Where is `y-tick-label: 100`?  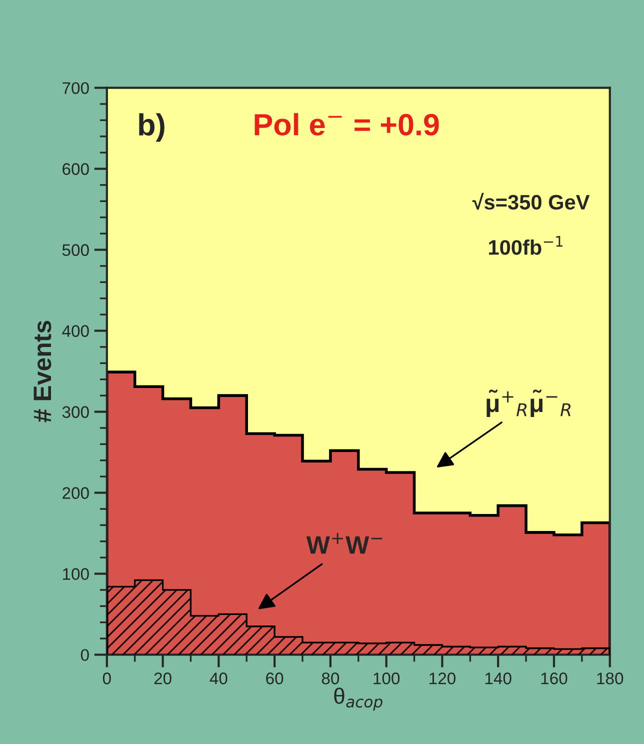 y-tick-label: 100 is located at coordinates (76, 574).